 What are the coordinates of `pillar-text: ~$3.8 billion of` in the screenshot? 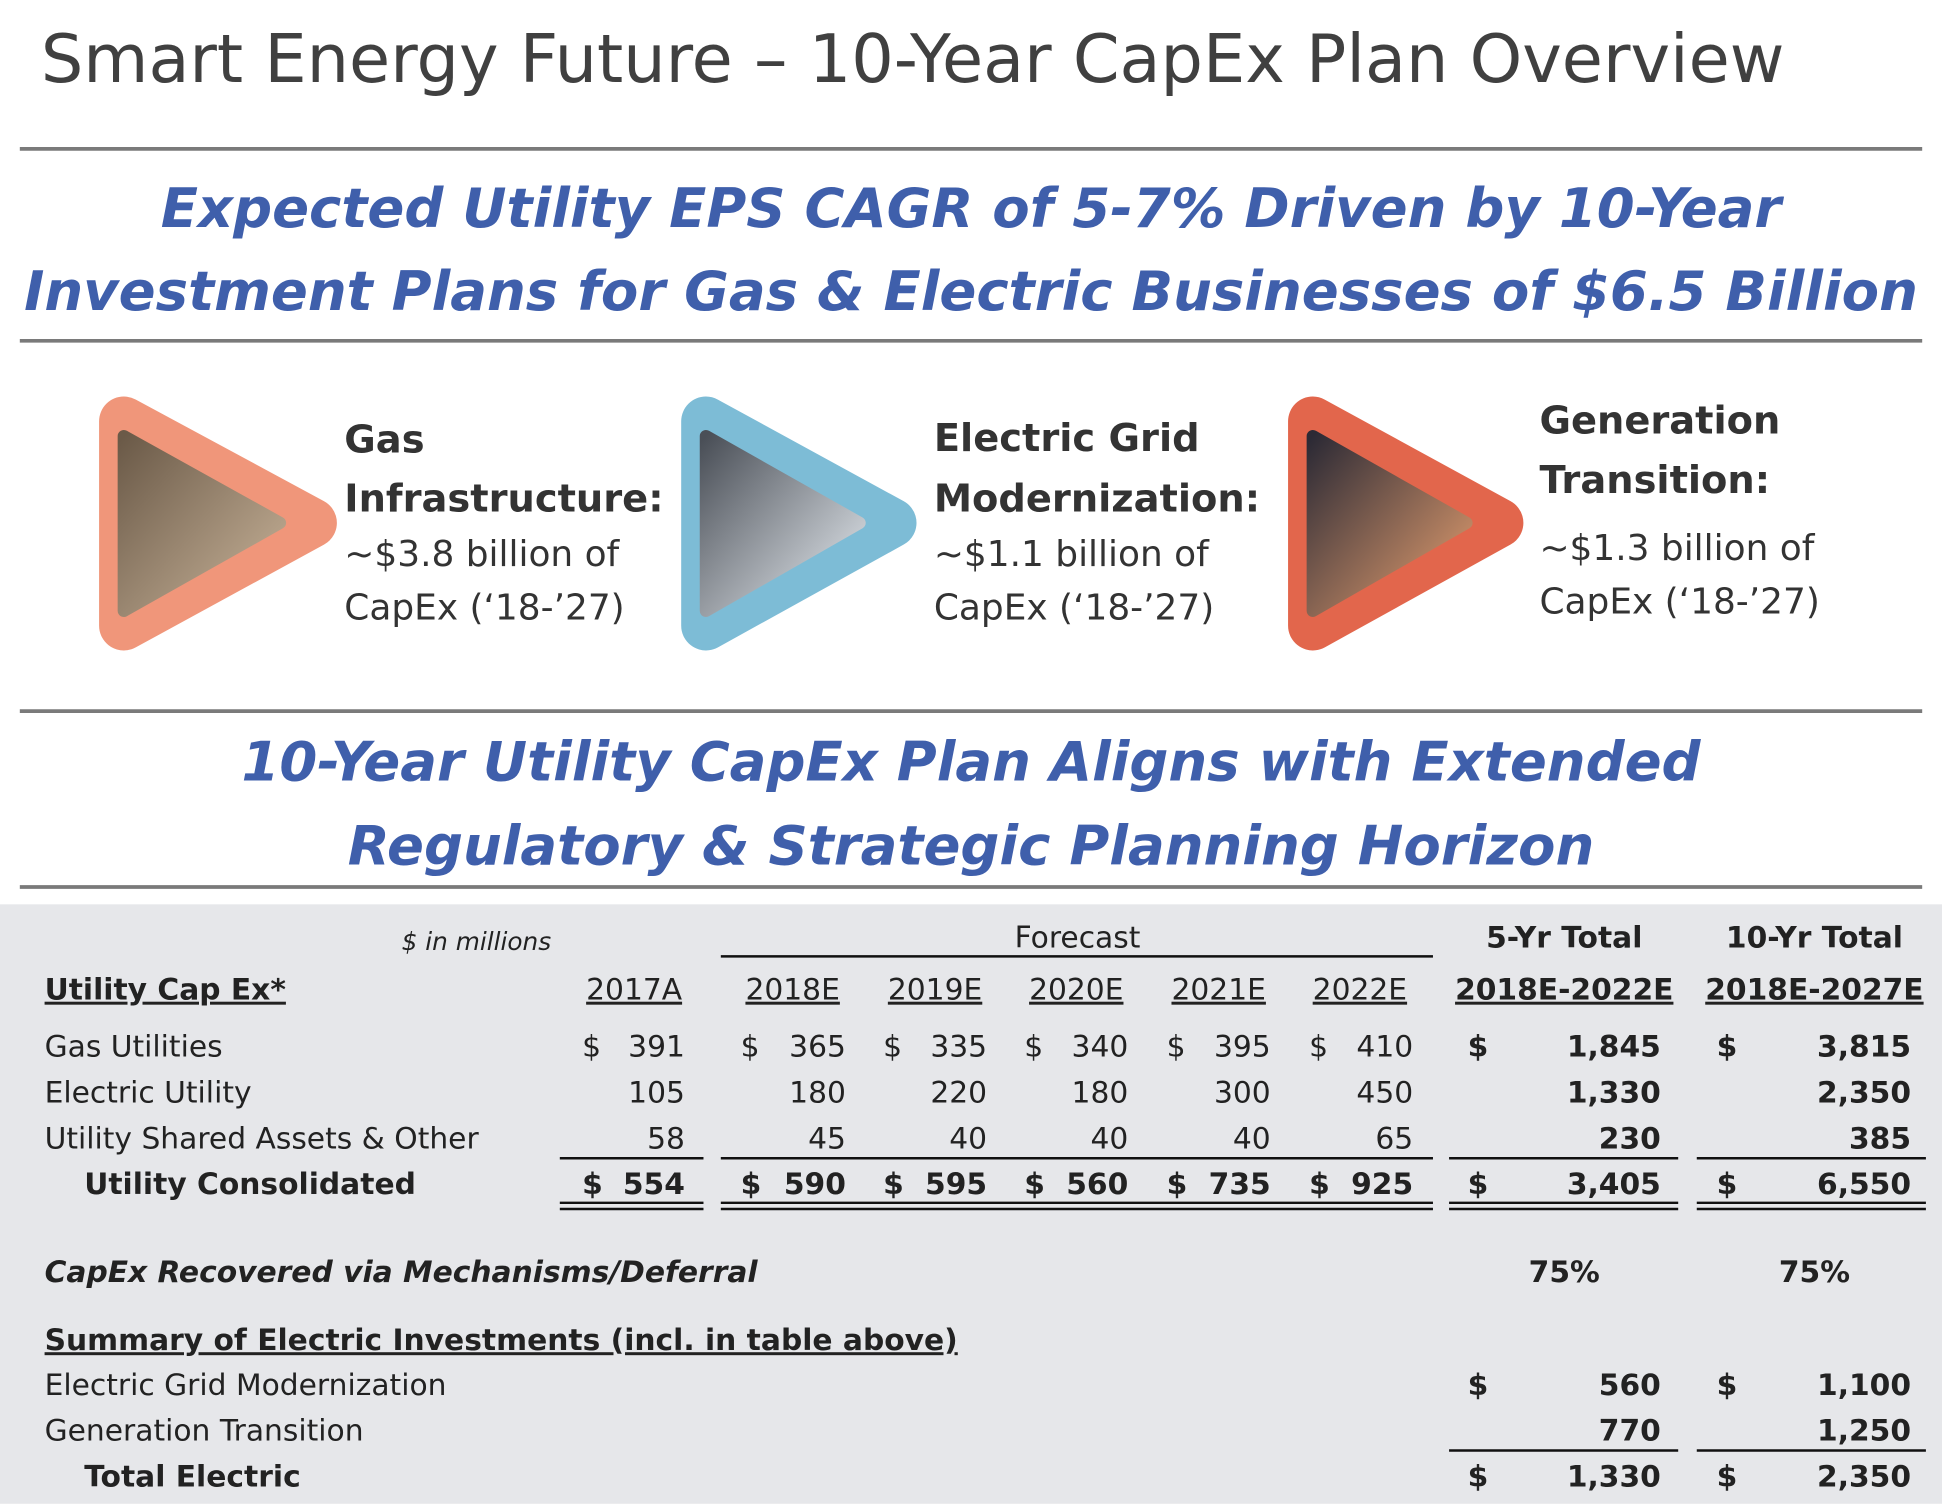 It's located at (482, 554).